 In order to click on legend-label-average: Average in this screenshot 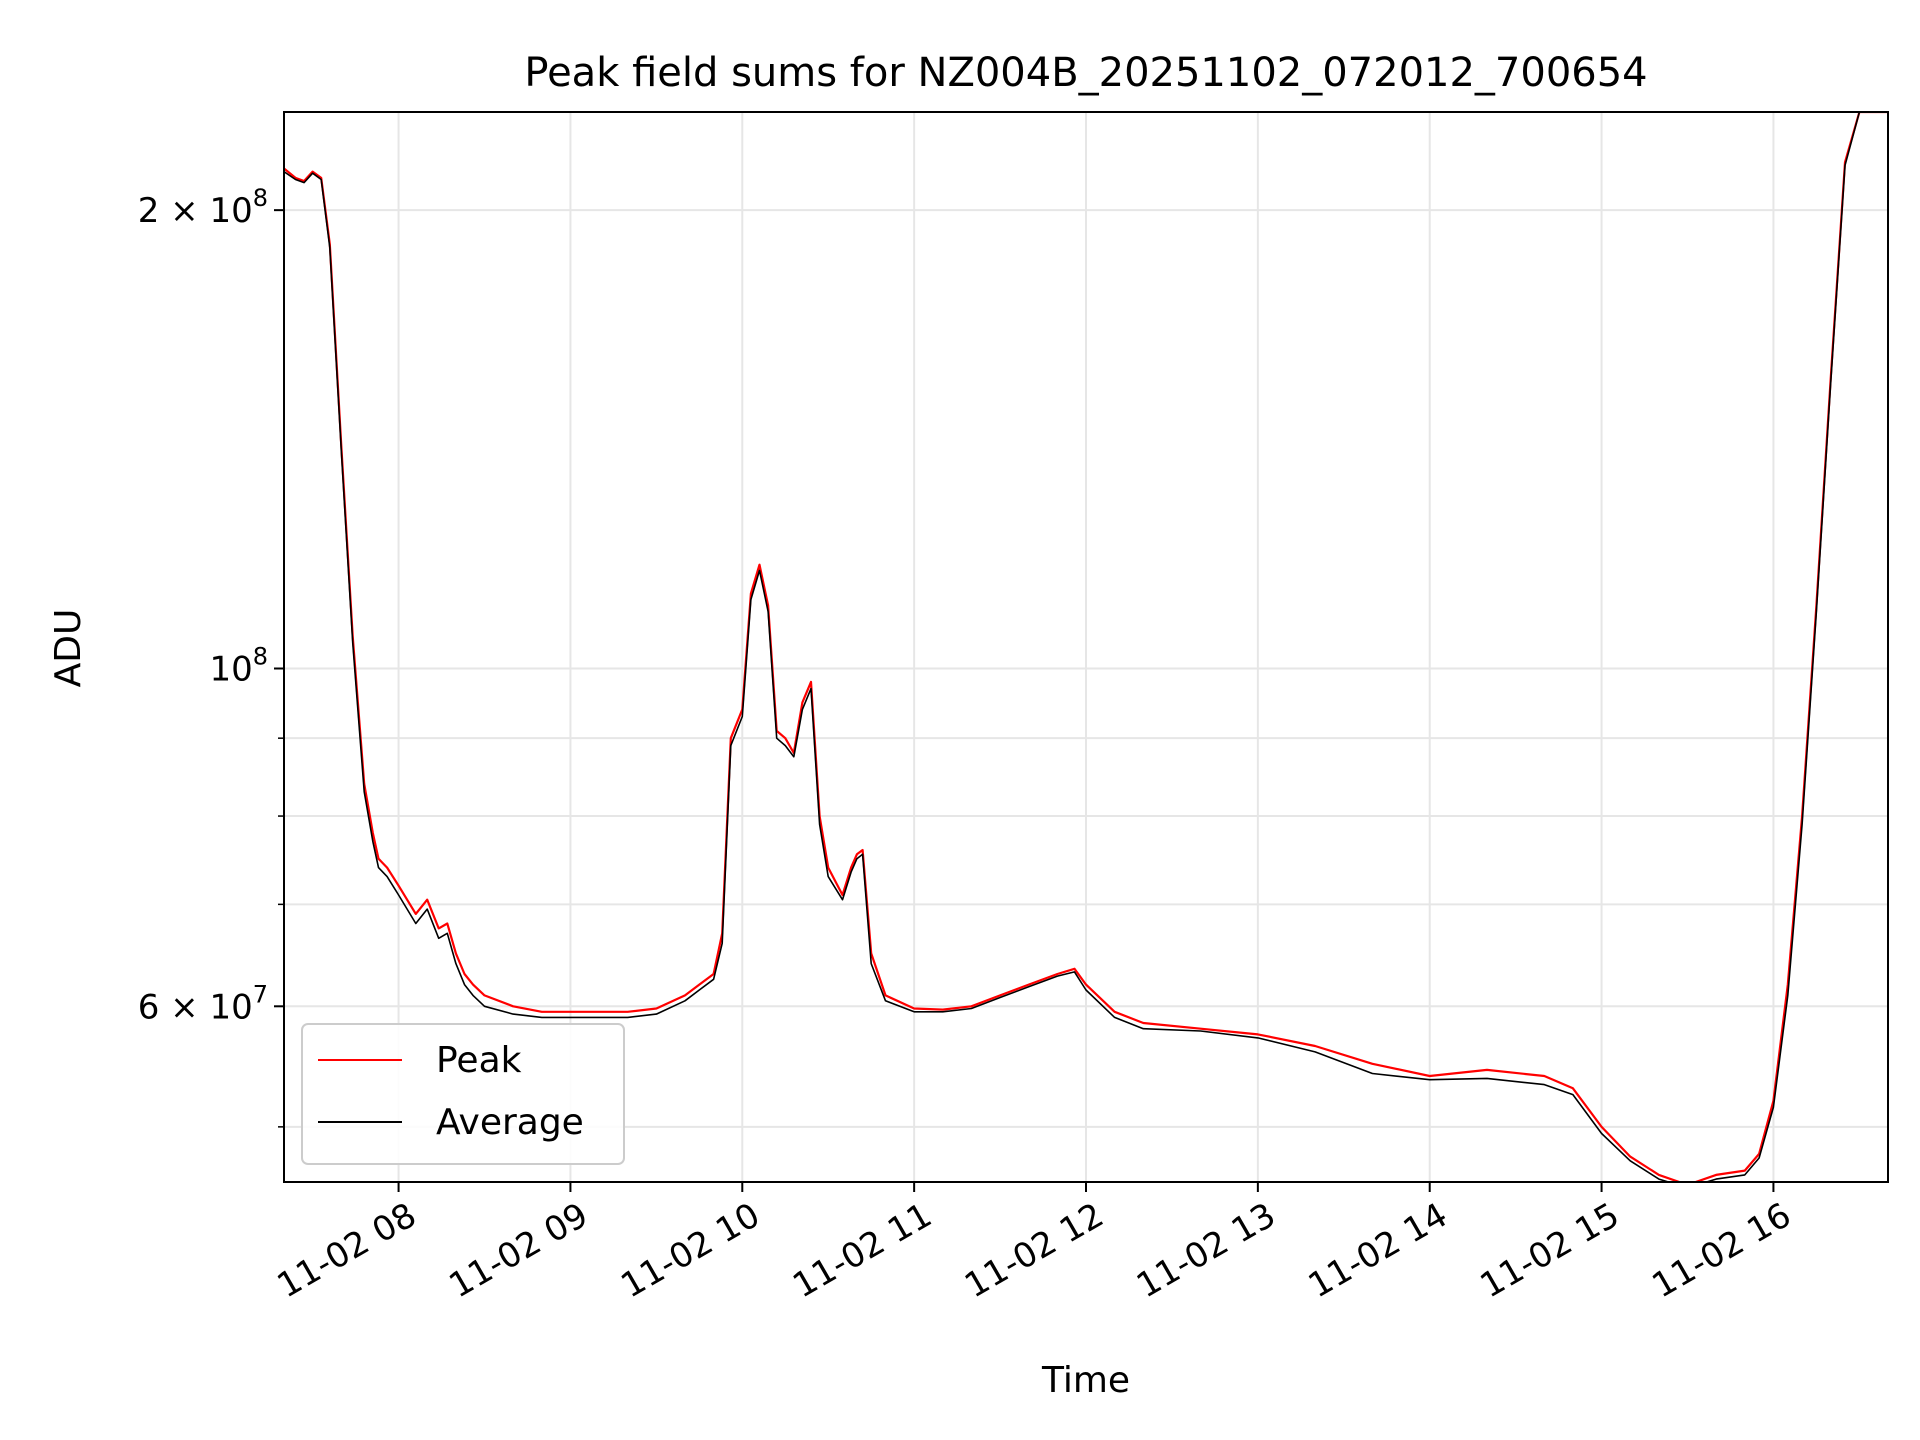, I will do `click(510, 1122)`.